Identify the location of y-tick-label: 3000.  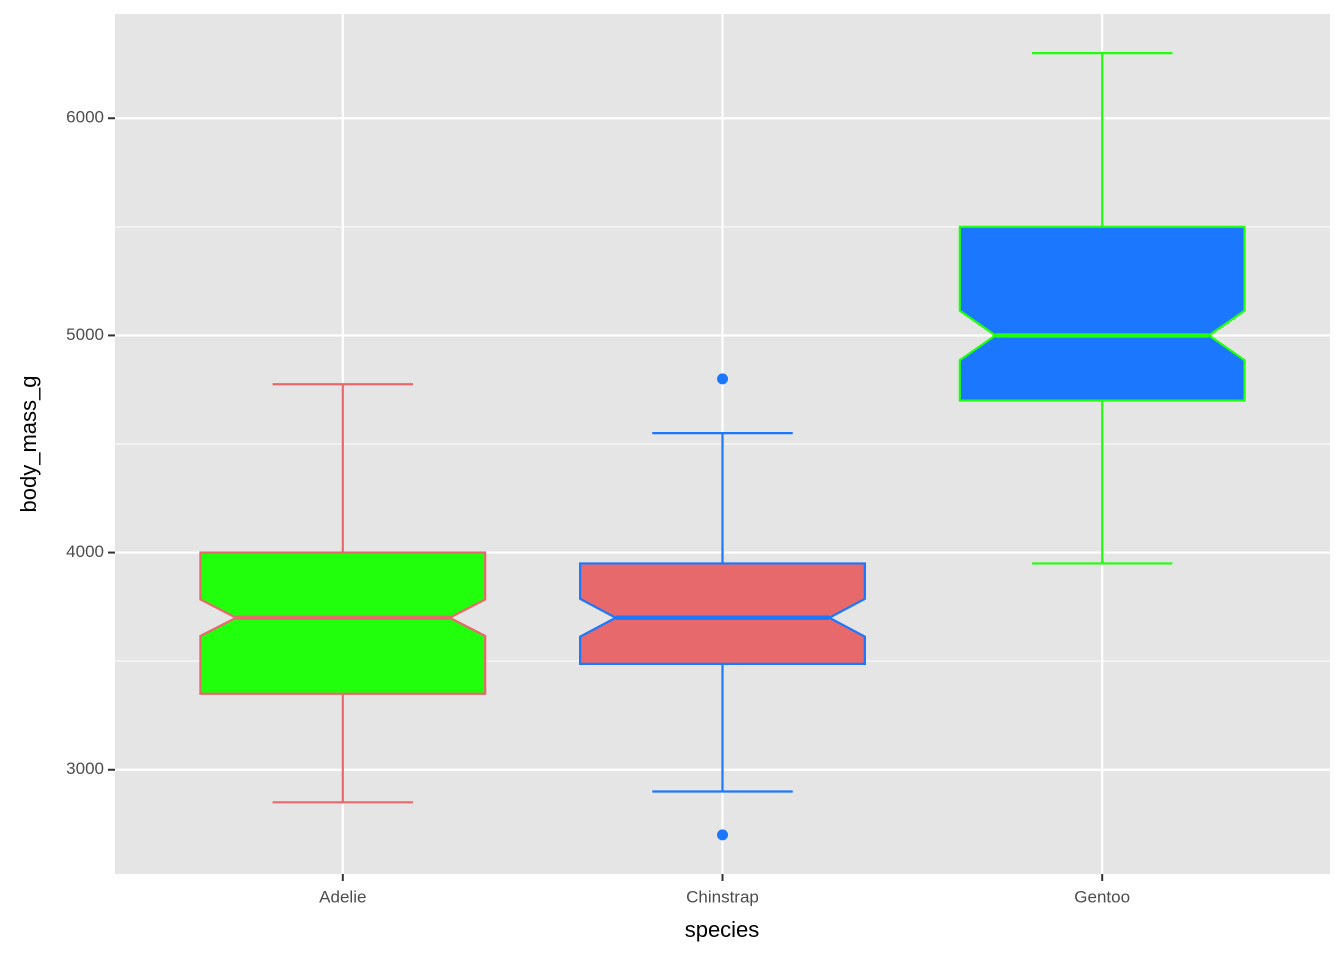
(85, 768).